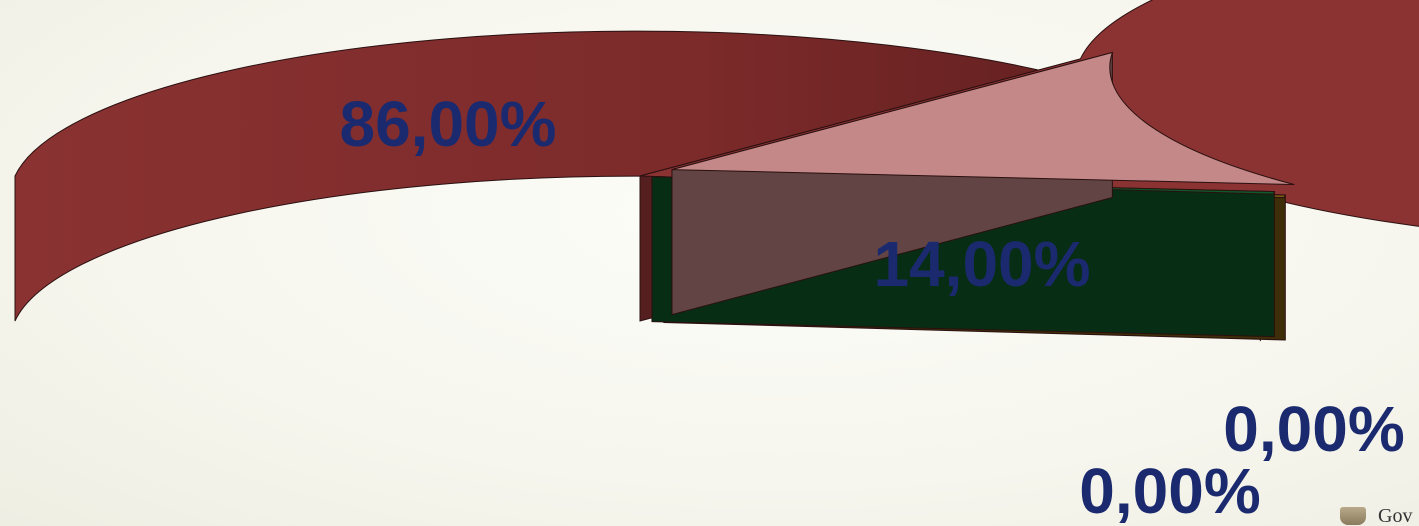 The image size is (1419, 526). Describe the element at coordinates (981, 264) in the screenshot. I see `slice-label-2: 14,00%` at that location.